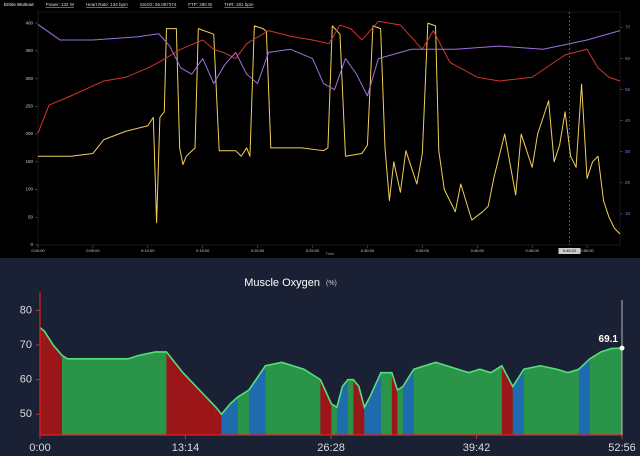 This screenshot has height=456, width=640. Describe the element at coordinates (478, 250) in the screenshot. I see `x-tick-label: 0:40:00` at that location.